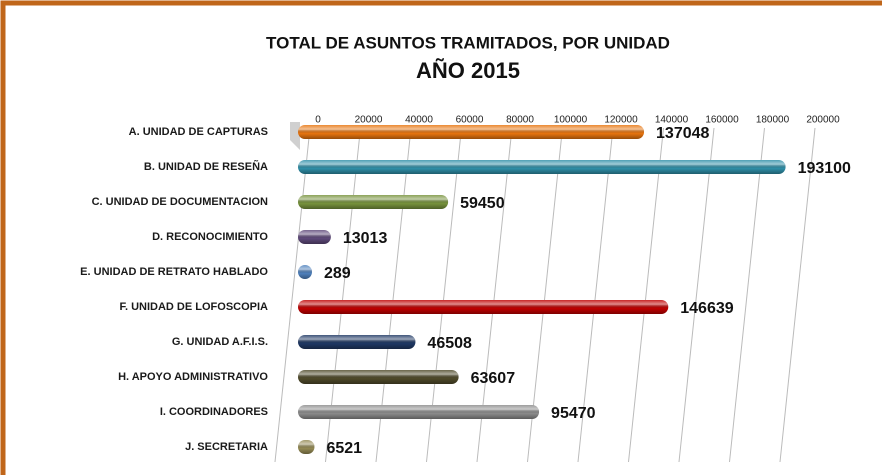 Image resolution: width=882 pixels, height=475 pixels. What do you see at coordinates (369, 120) in the screenshot?
I see `x-tick-label: 20000` at bounding box center [369, 120].